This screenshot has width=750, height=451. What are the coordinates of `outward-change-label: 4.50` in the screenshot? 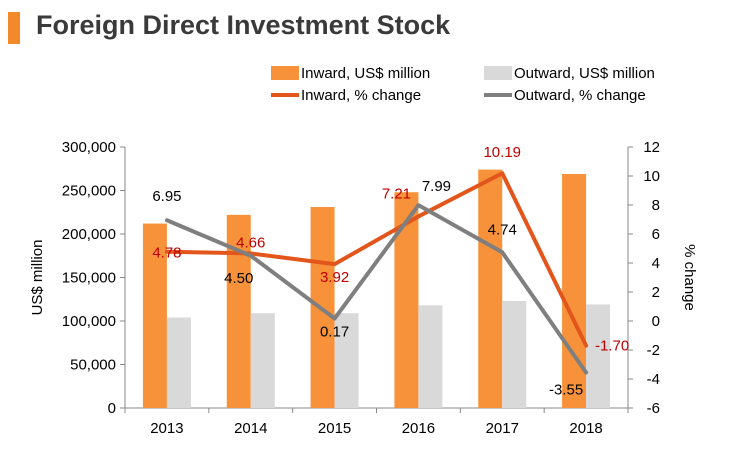 It's located at (238, 278).